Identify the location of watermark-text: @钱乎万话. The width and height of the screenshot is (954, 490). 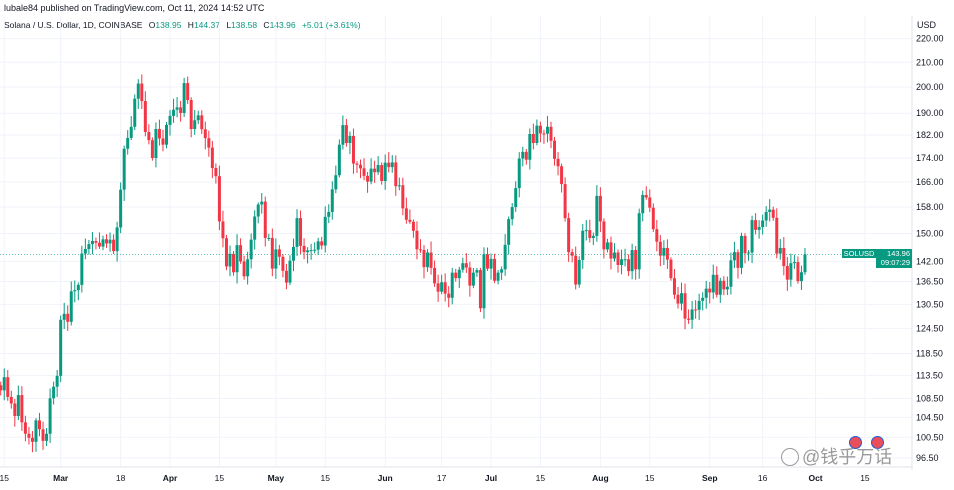
(847, 457).